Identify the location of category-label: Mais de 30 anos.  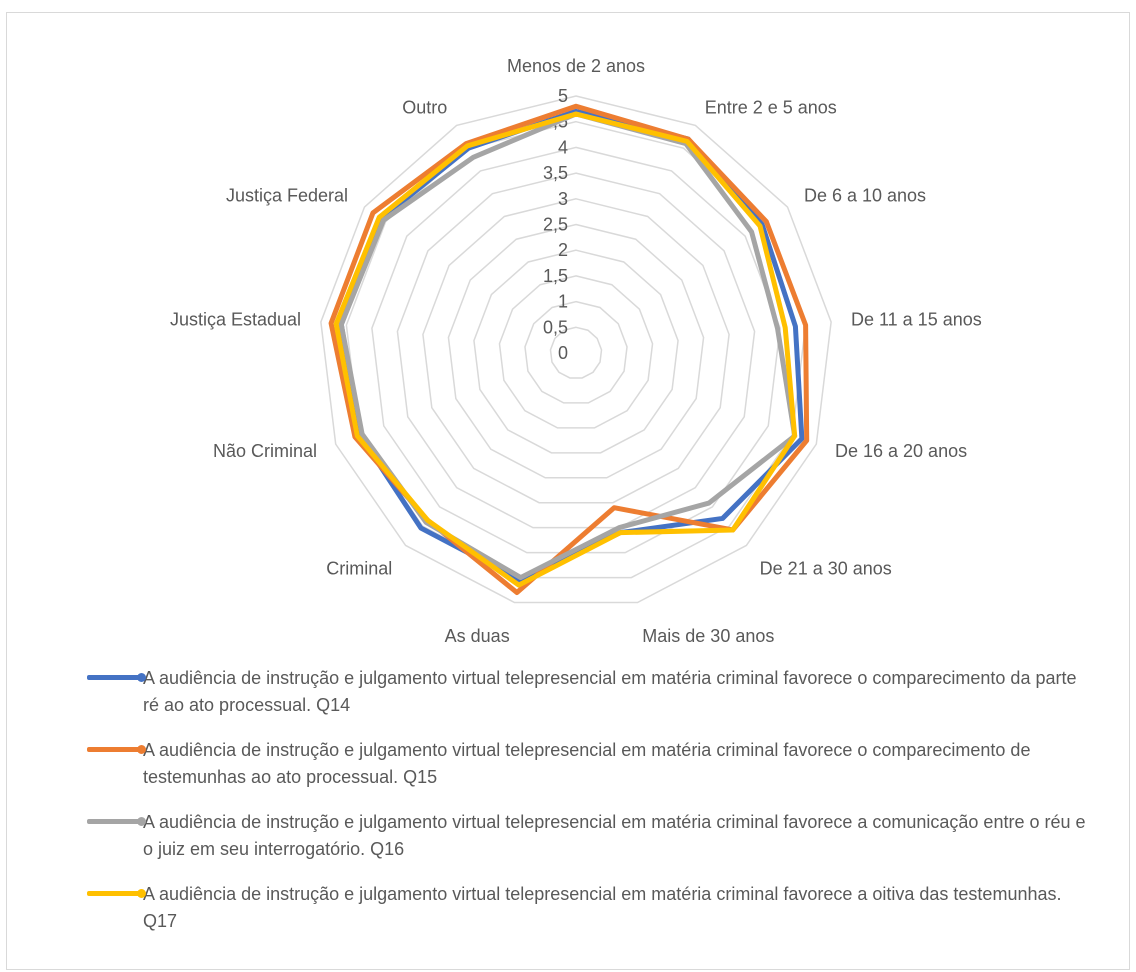
(708, 636).